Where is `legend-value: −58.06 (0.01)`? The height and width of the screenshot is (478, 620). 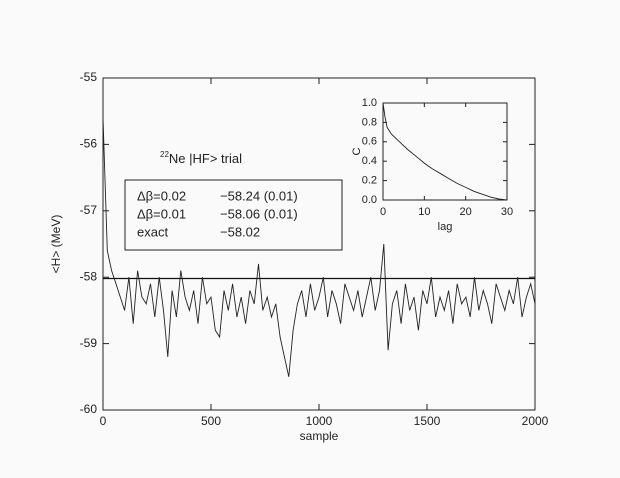 legend-value: −58.06 (0.01) is located at coordinates (259, 213).